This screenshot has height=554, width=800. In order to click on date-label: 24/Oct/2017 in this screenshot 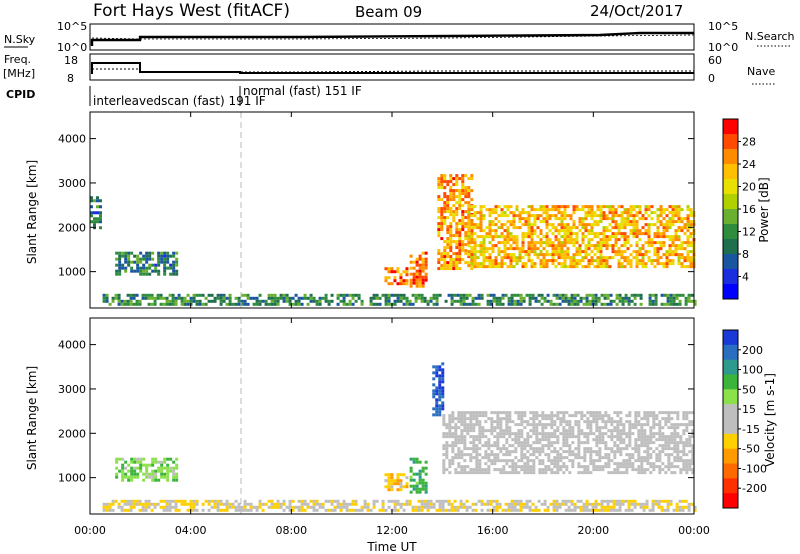, I will do `click(636, 11)`.